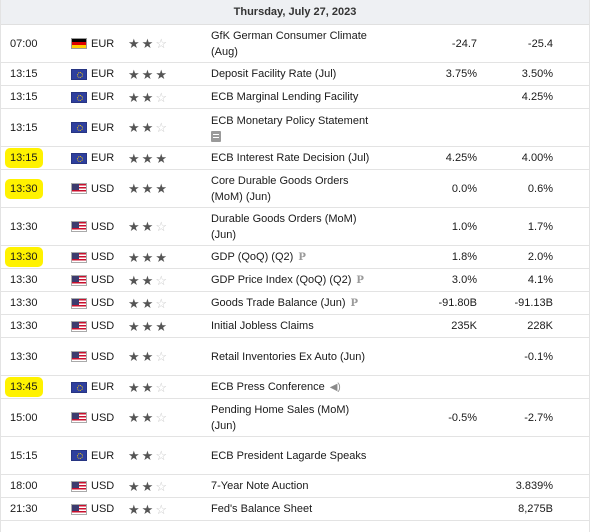 The height and width of the screenshot is (532, 592). I want to click on event-name-link: Goods Trade Balance (Jun), so click(278, 303).